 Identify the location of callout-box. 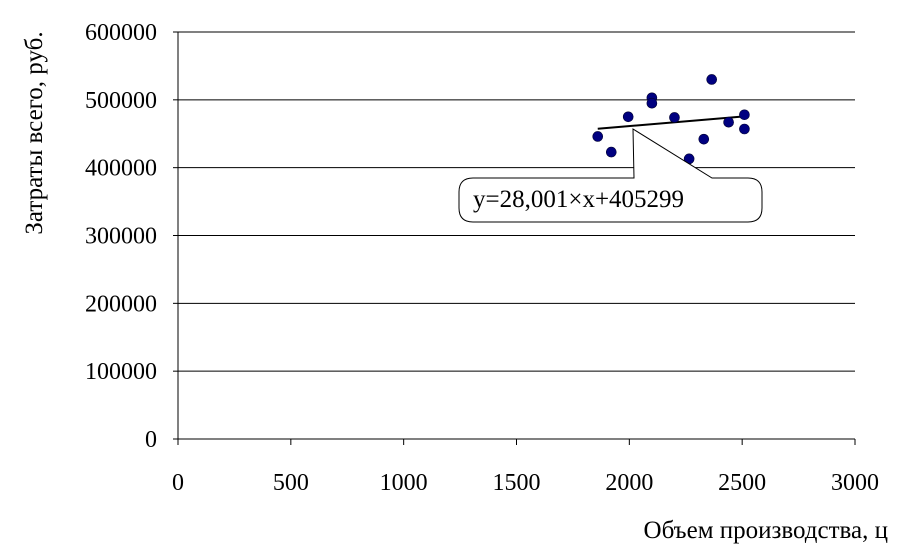
(610, 175).